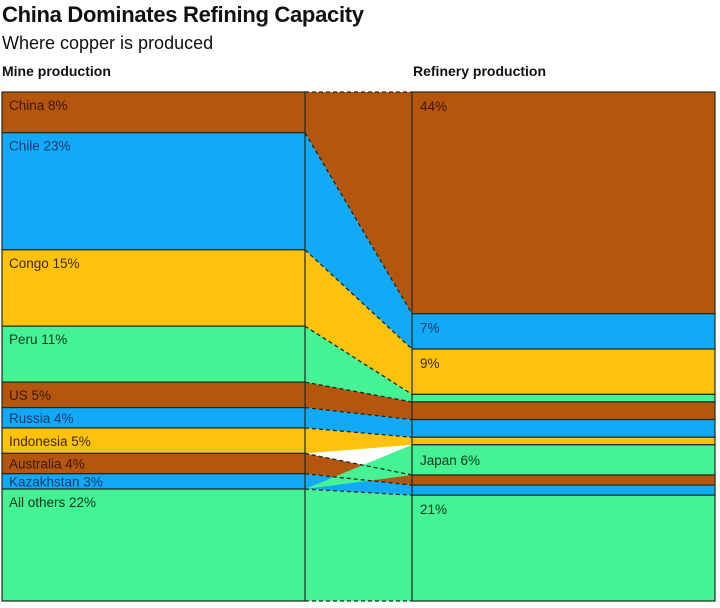  I want to click on flow-band-japan, so click(358, 467).